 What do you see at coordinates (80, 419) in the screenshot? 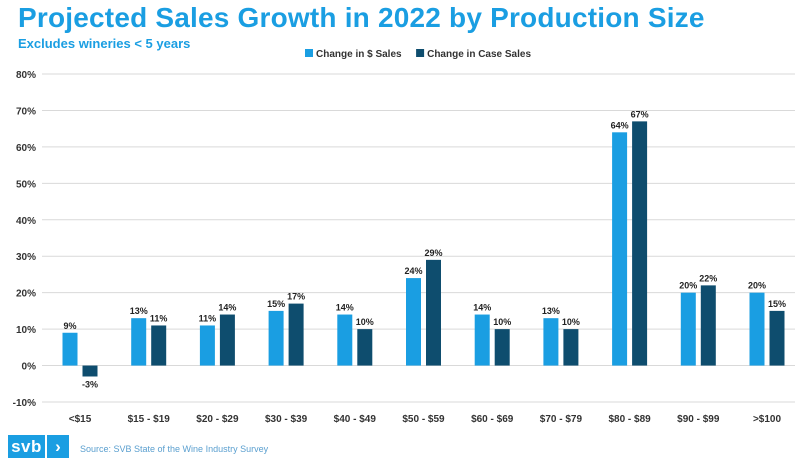
I see `x-tick-label: <$15` at bounding box center [80, 419].